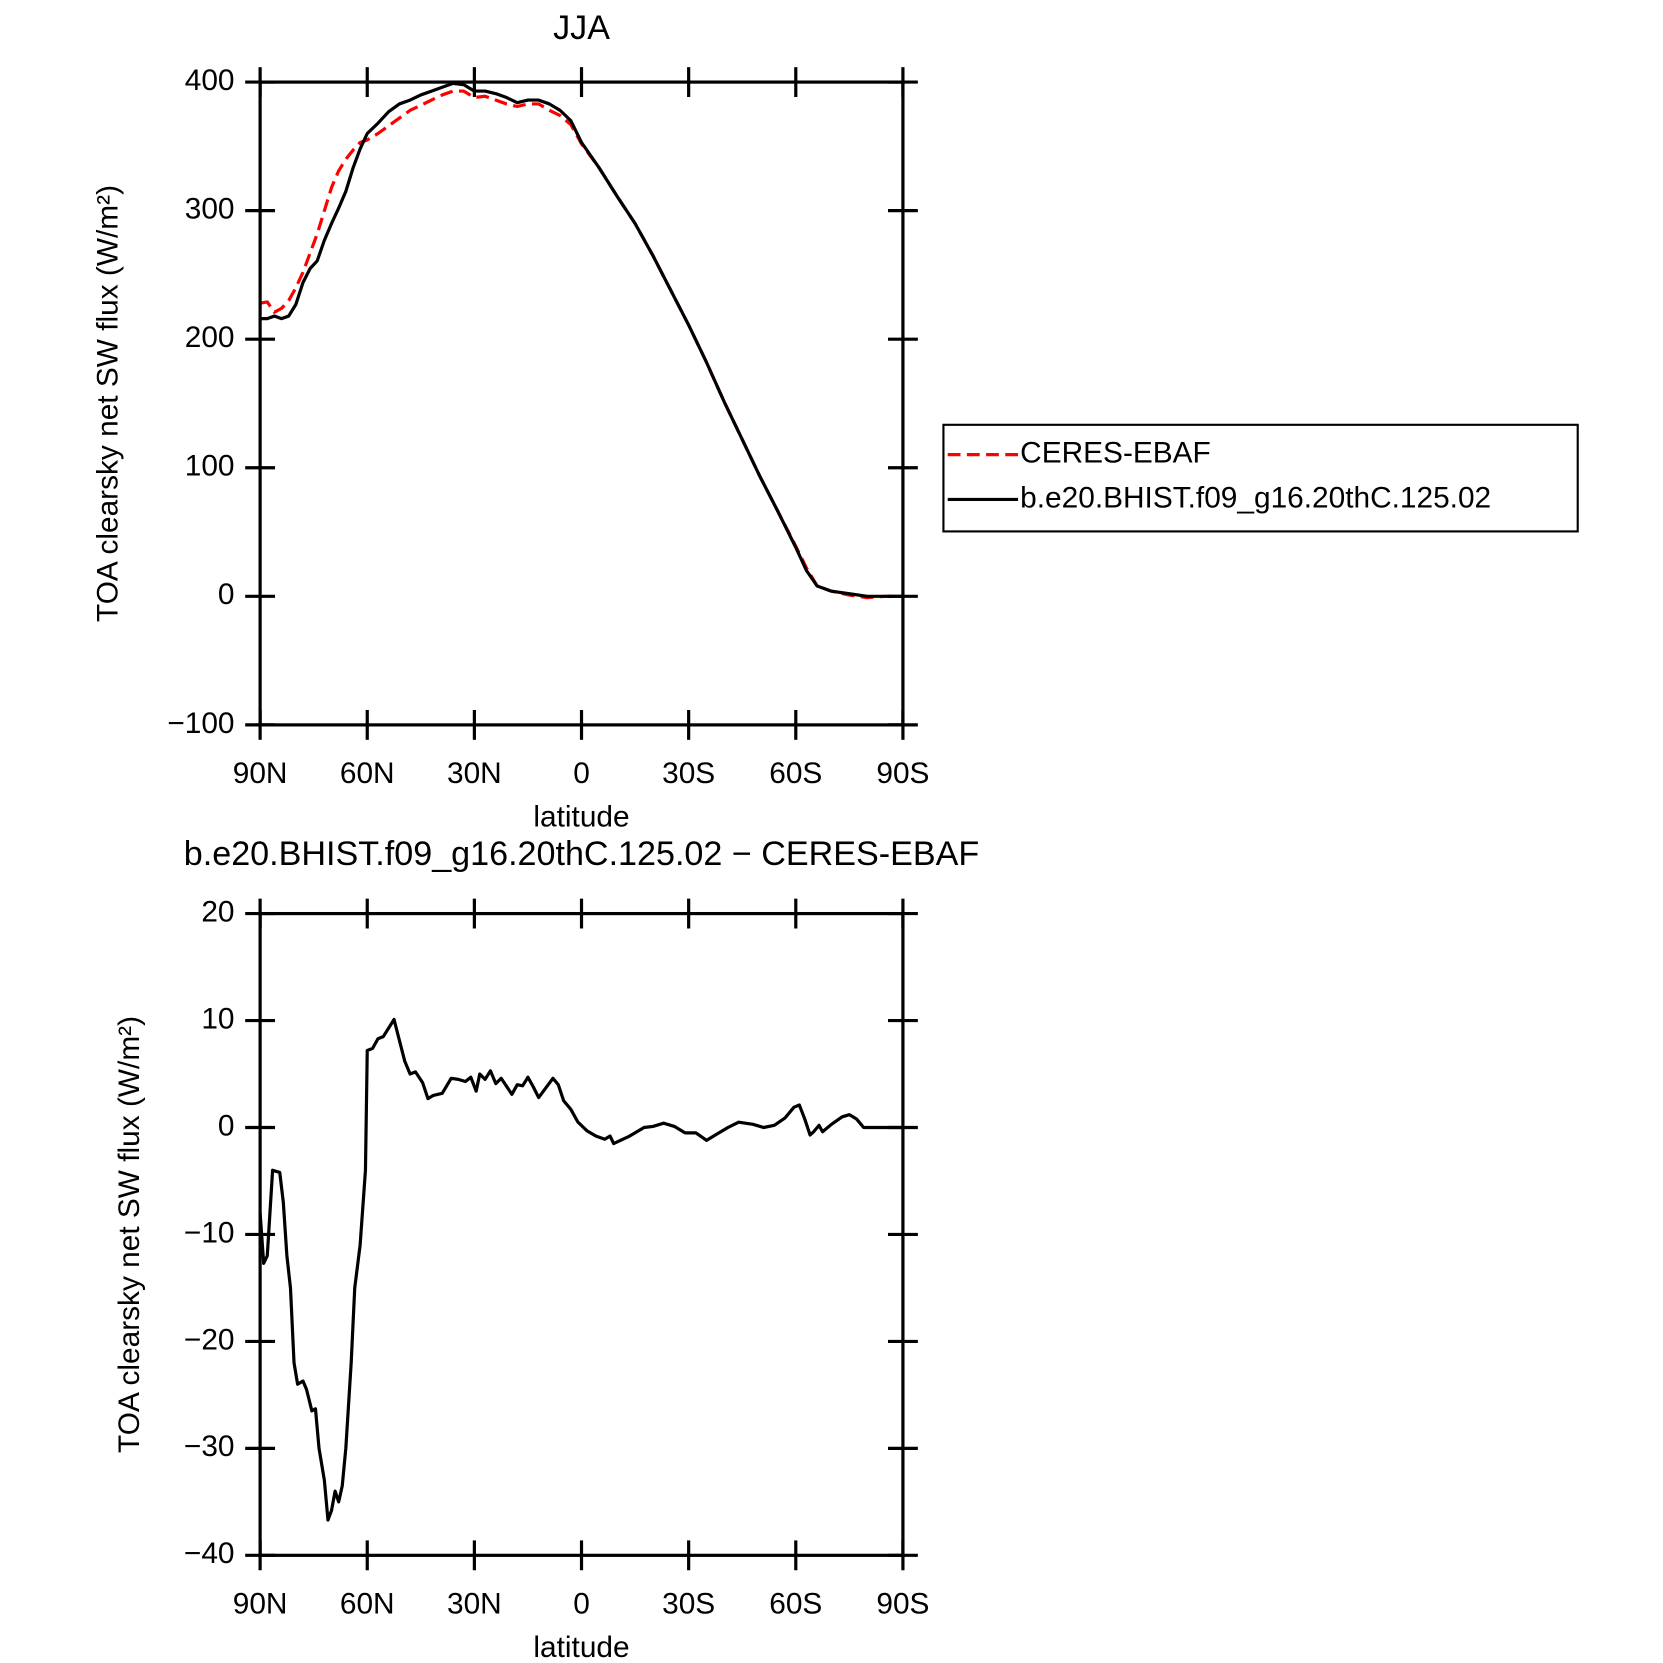  I want to click on chart-title: JJA, so click(581, 28).